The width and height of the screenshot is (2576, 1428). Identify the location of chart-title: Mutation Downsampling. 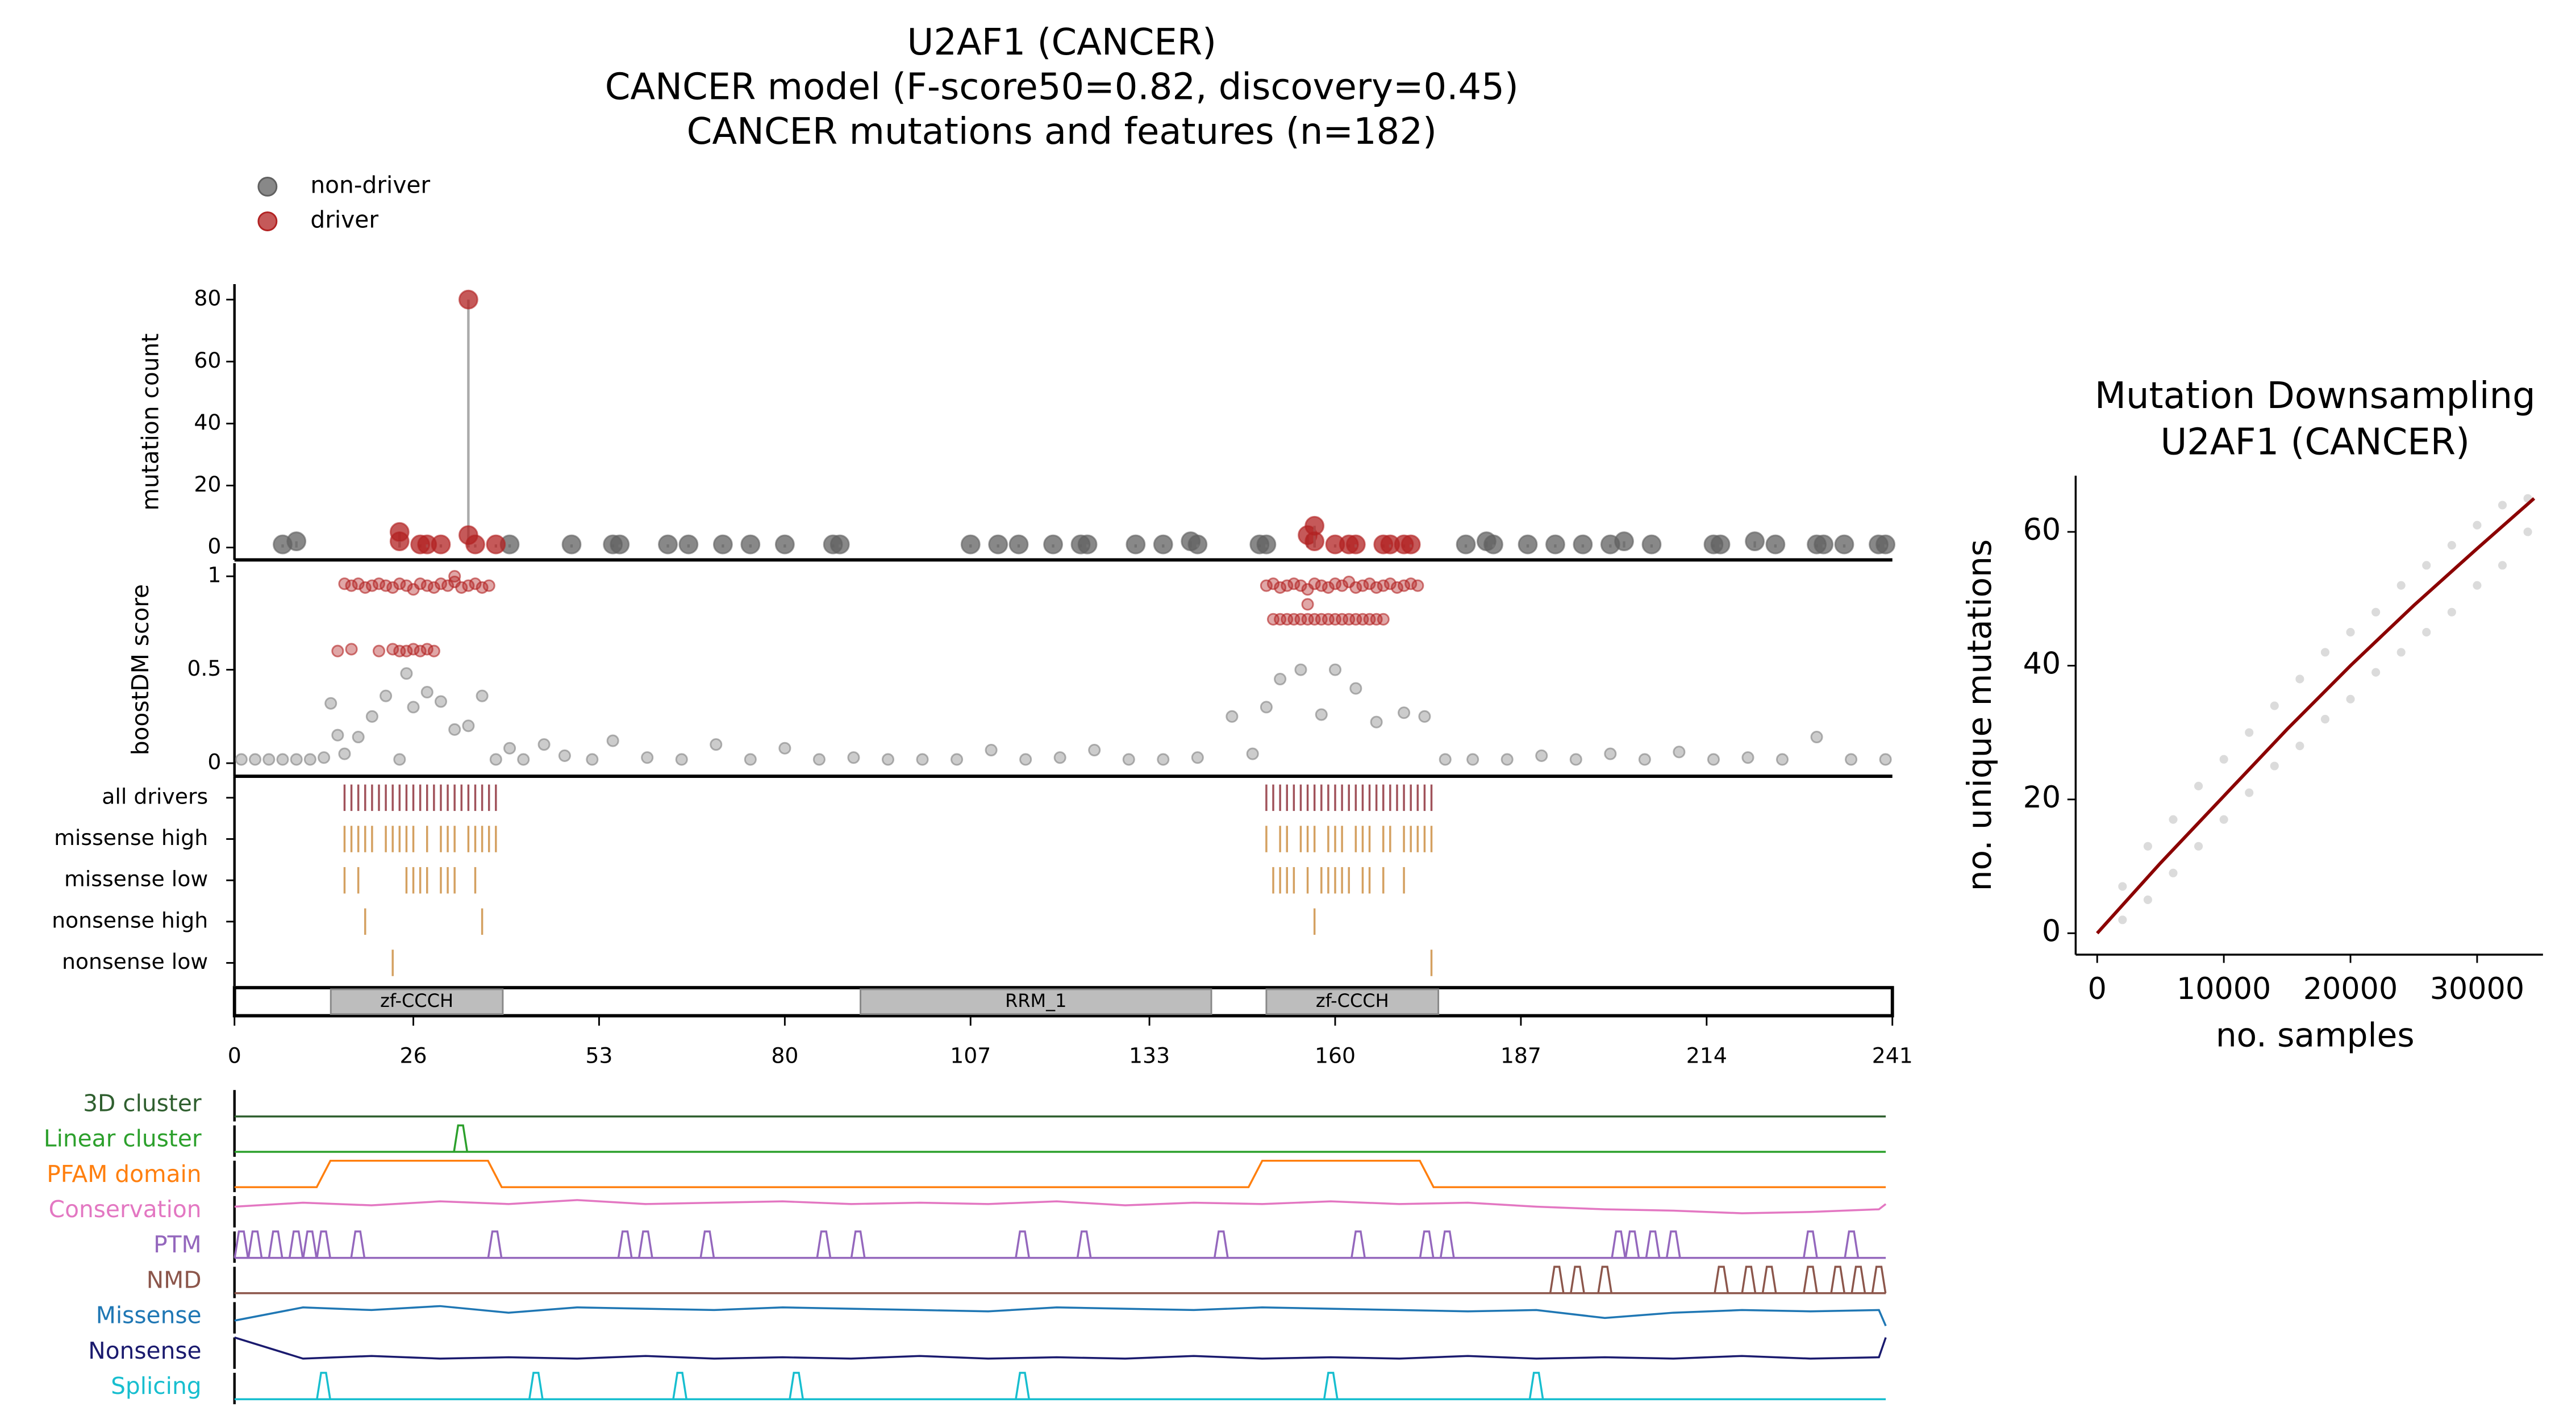
(2315, 396).